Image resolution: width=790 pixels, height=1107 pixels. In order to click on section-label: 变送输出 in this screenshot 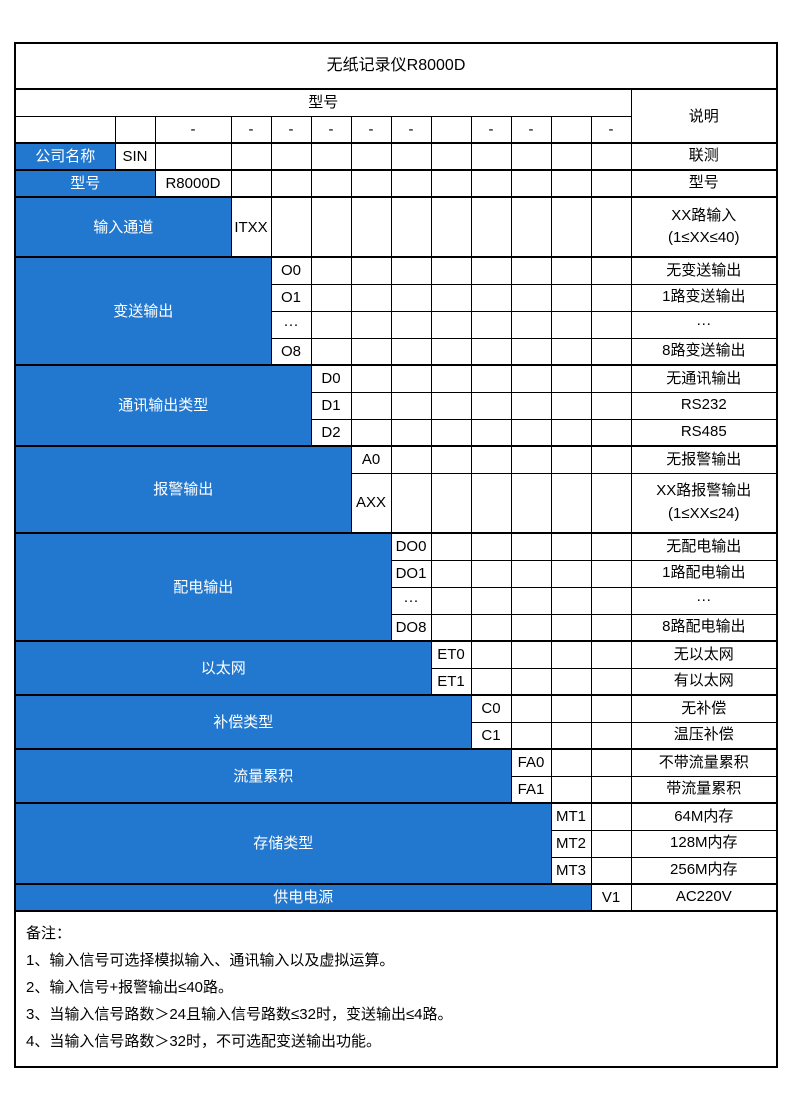, I will do `click(143, 311)`.